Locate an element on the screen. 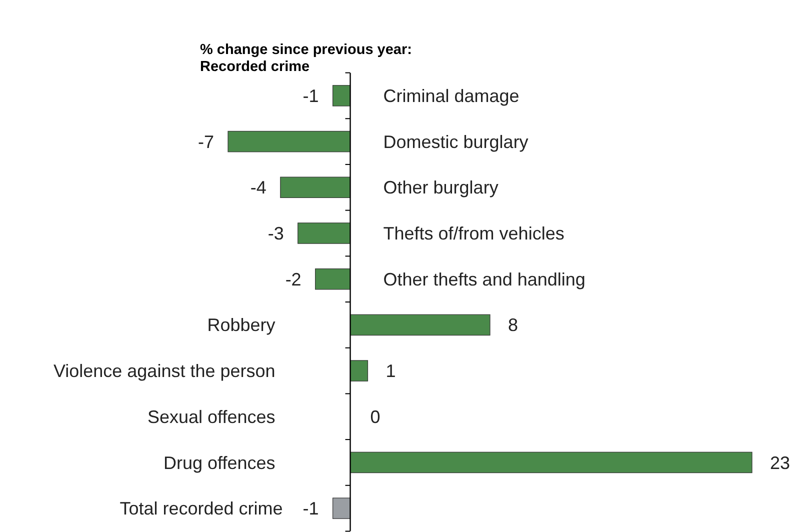  y-tick-label: Other burglary is located at coordinates (440, 188).